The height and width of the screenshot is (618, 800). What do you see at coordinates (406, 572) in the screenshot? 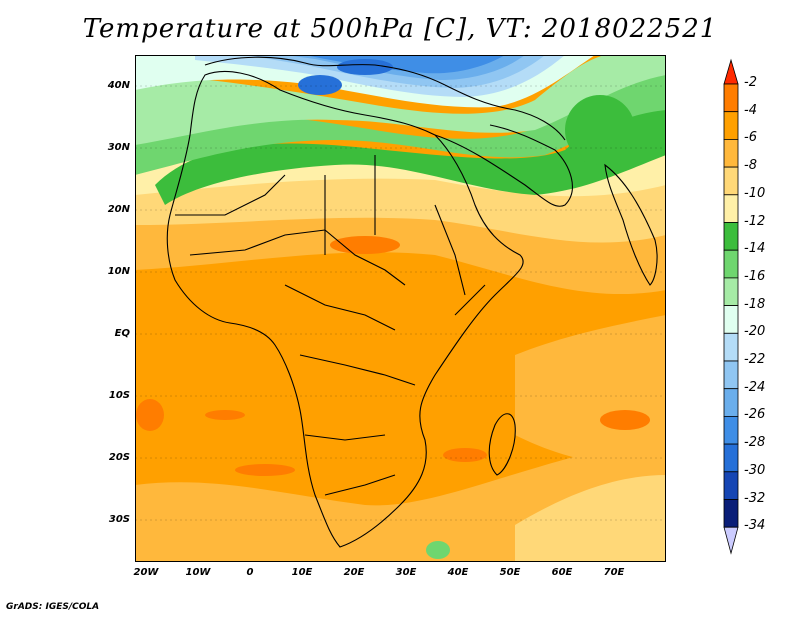
I see `lon-label-30e: 30E` at bounding box center [406, 572].